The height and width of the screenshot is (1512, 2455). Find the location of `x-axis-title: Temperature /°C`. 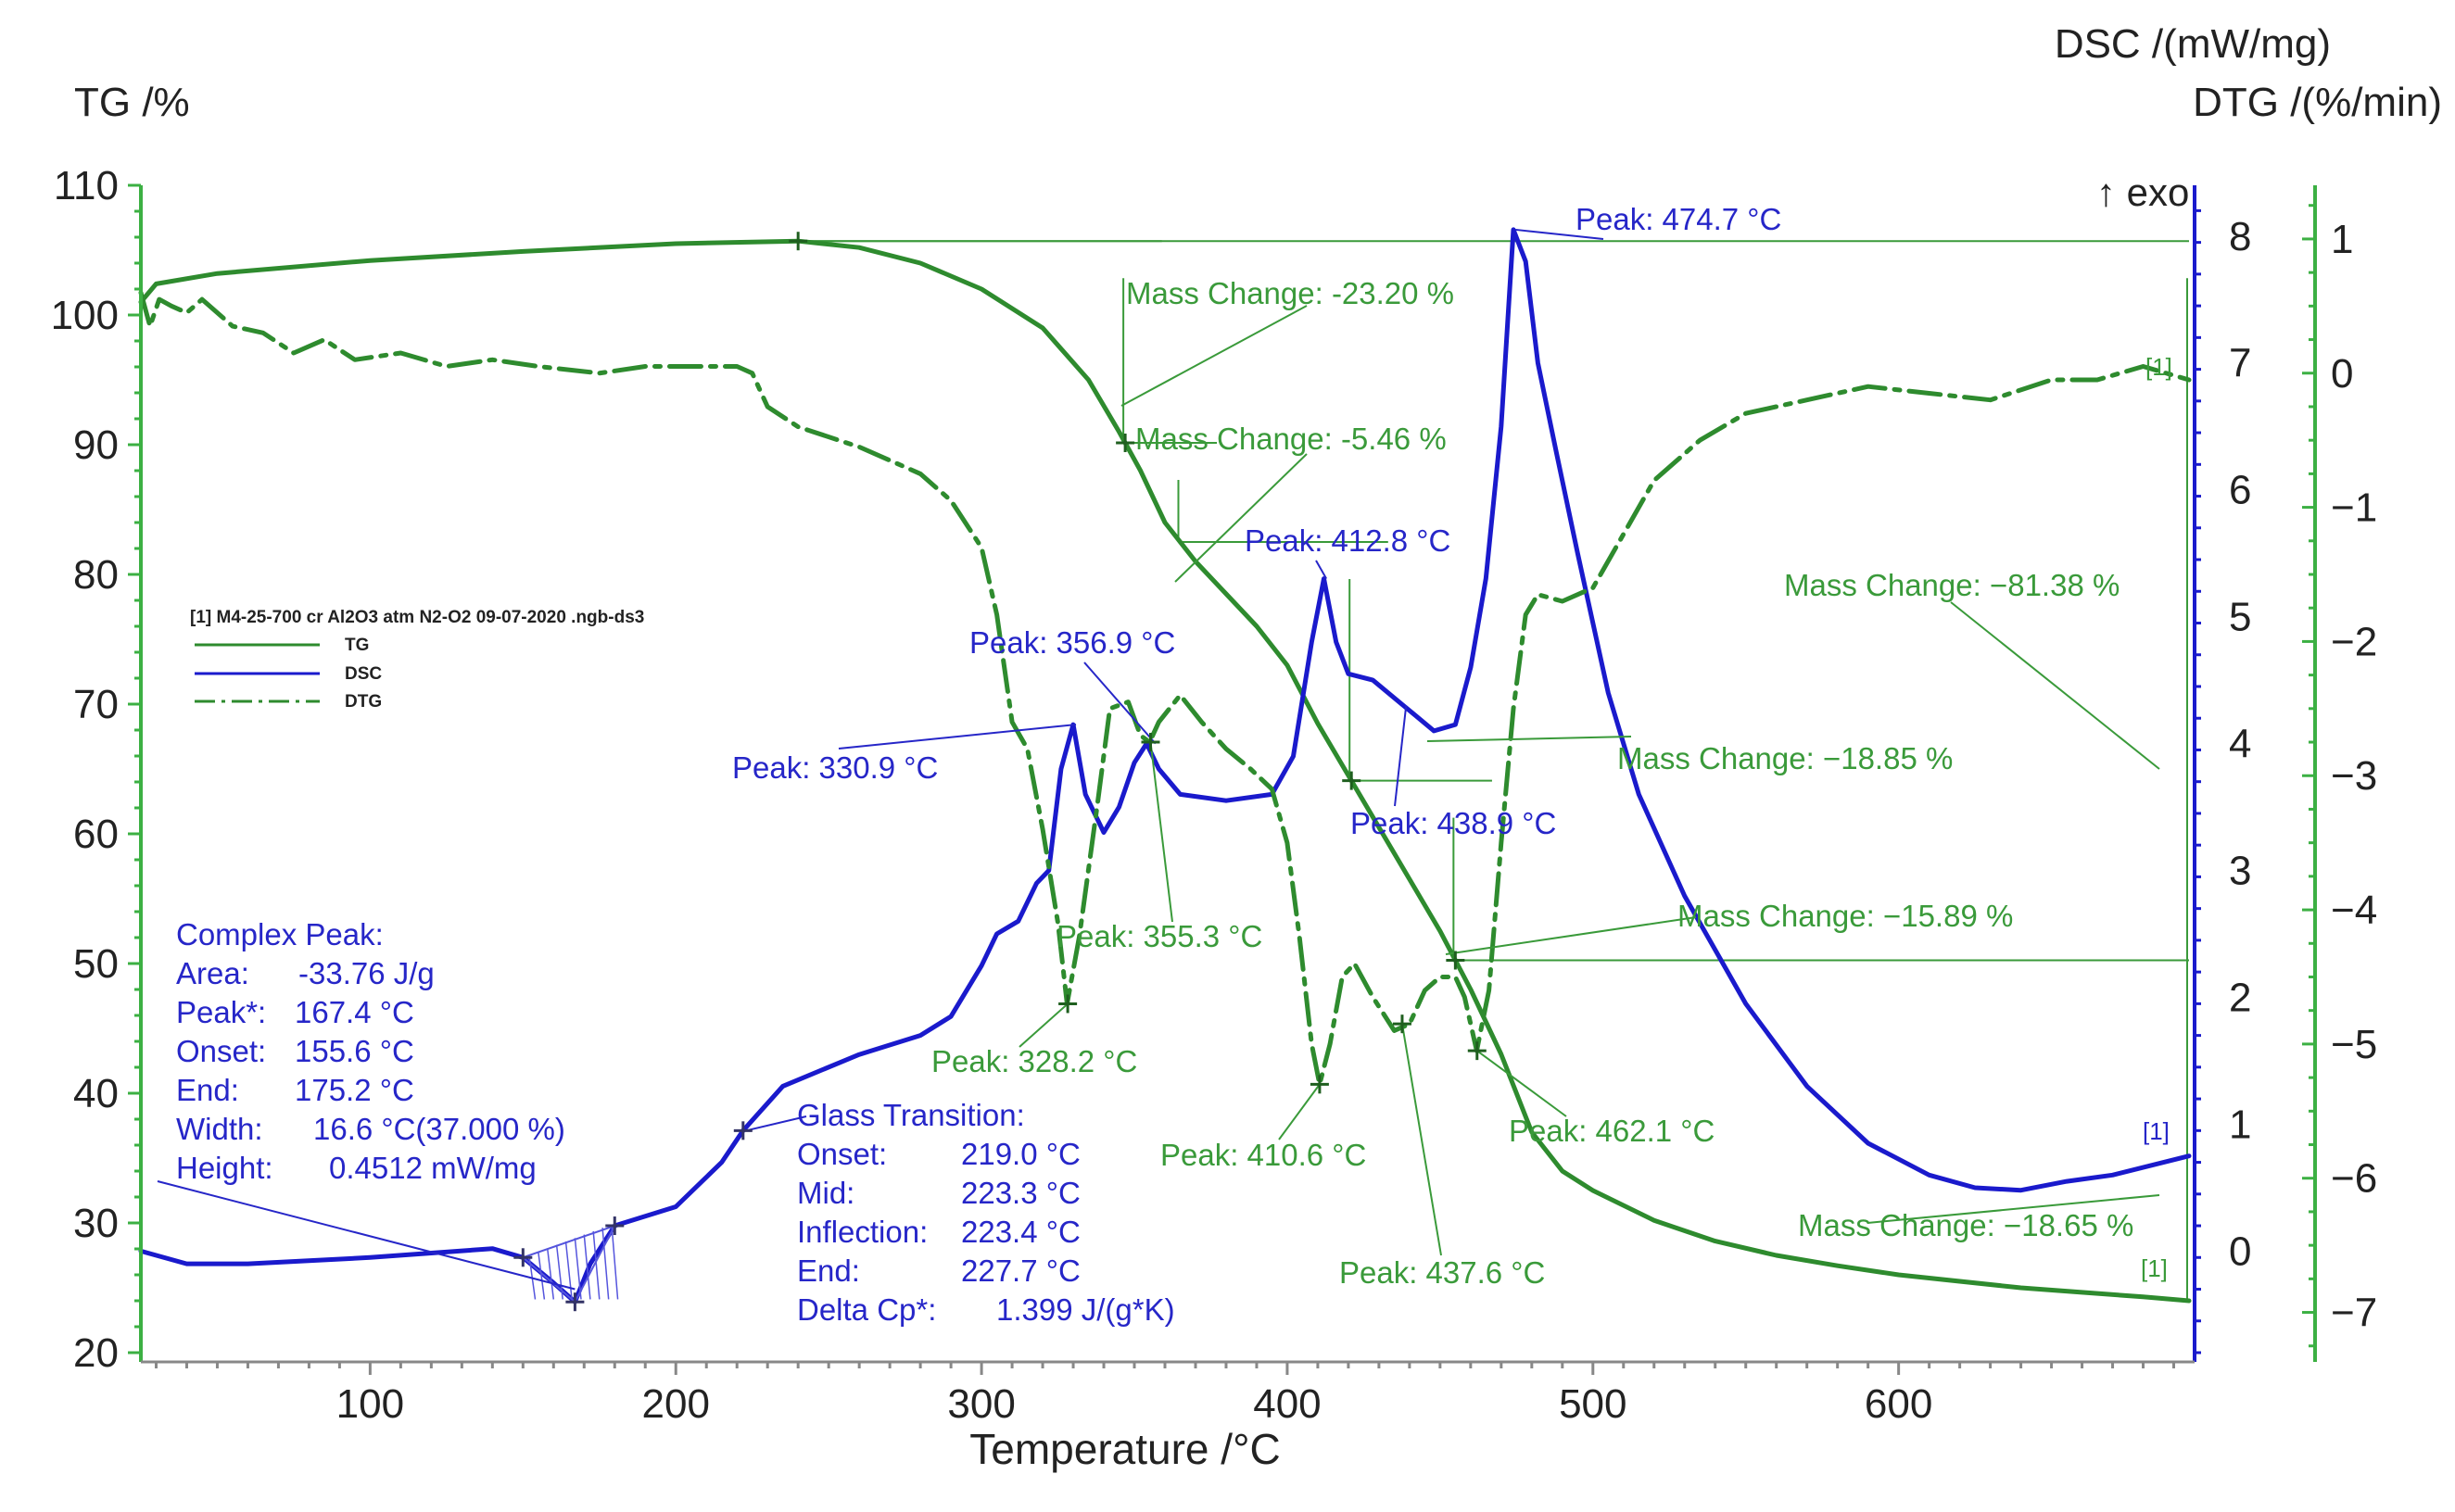

x-axis-title: Temperature /°C is located at coordinates (1124, 1449).